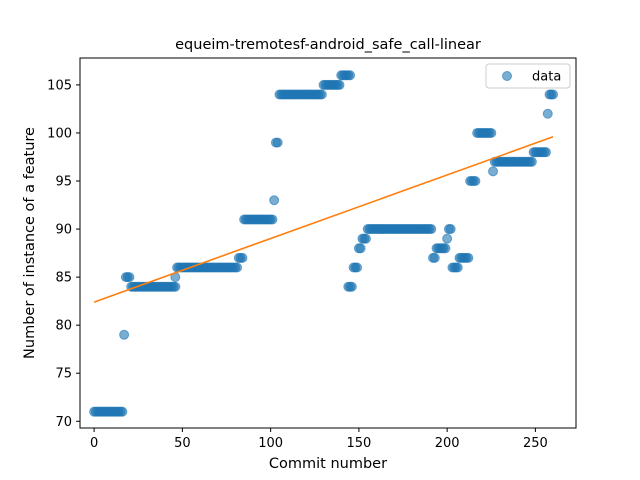  What do you see at coordinates (546, 77) in the screenshot?
I see `legend-label-data: data` at bounding box center [546, 77].